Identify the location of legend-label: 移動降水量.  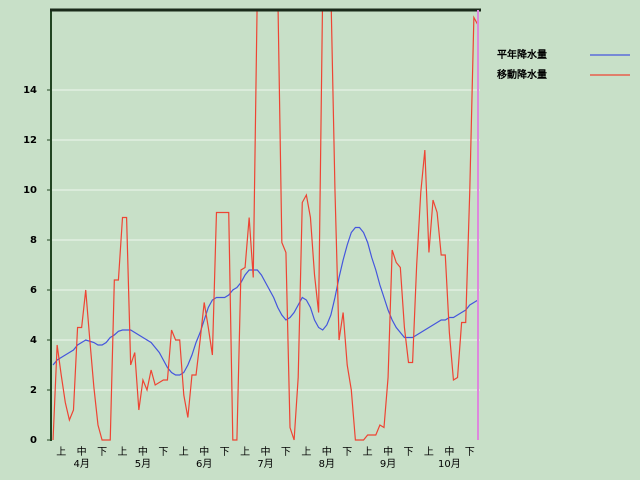
(522, 74).